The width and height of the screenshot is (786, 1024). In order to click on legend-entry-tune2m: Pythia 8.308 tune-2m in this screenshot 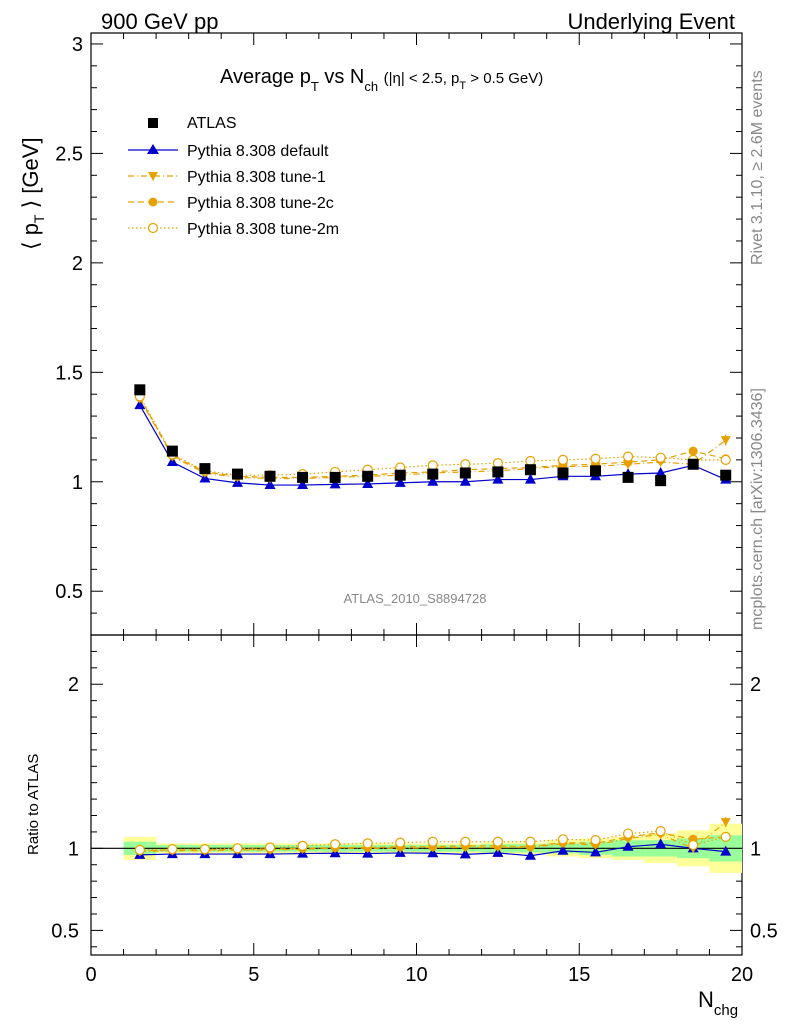, I will do `click(233, 229)`.